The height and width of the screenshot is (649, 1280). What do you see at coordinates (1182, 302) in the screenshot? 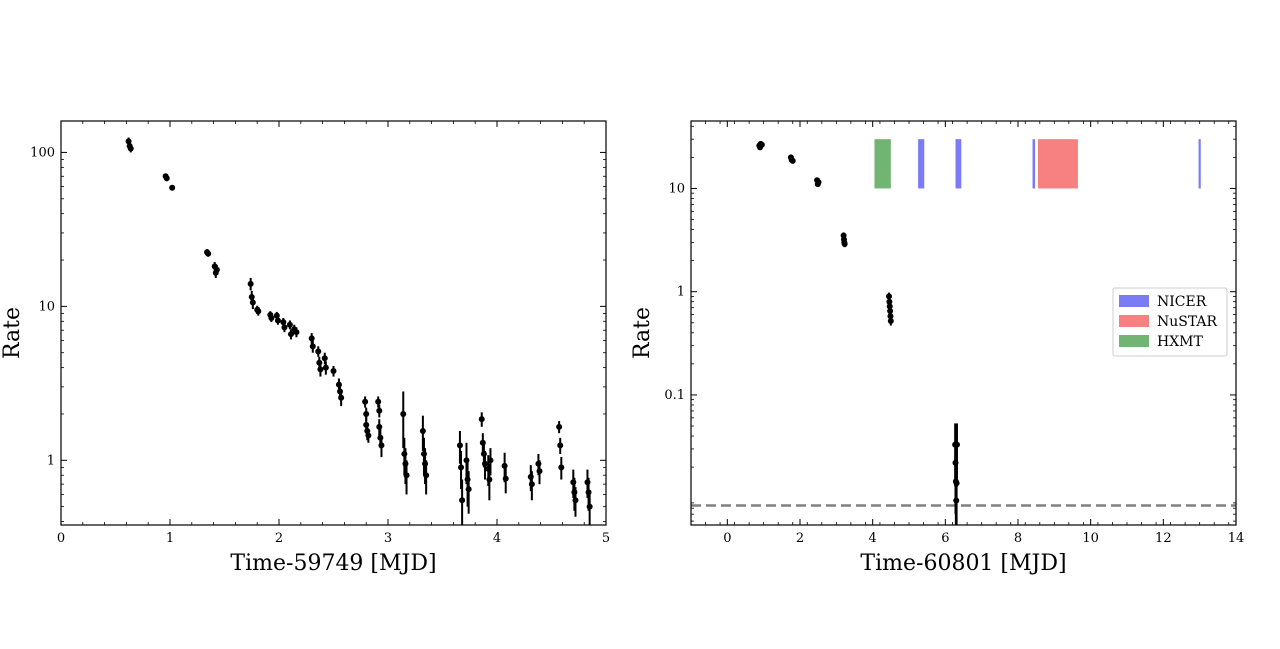
I see `legend-label-nicer: NICER` at bounding box center [1182, 302].